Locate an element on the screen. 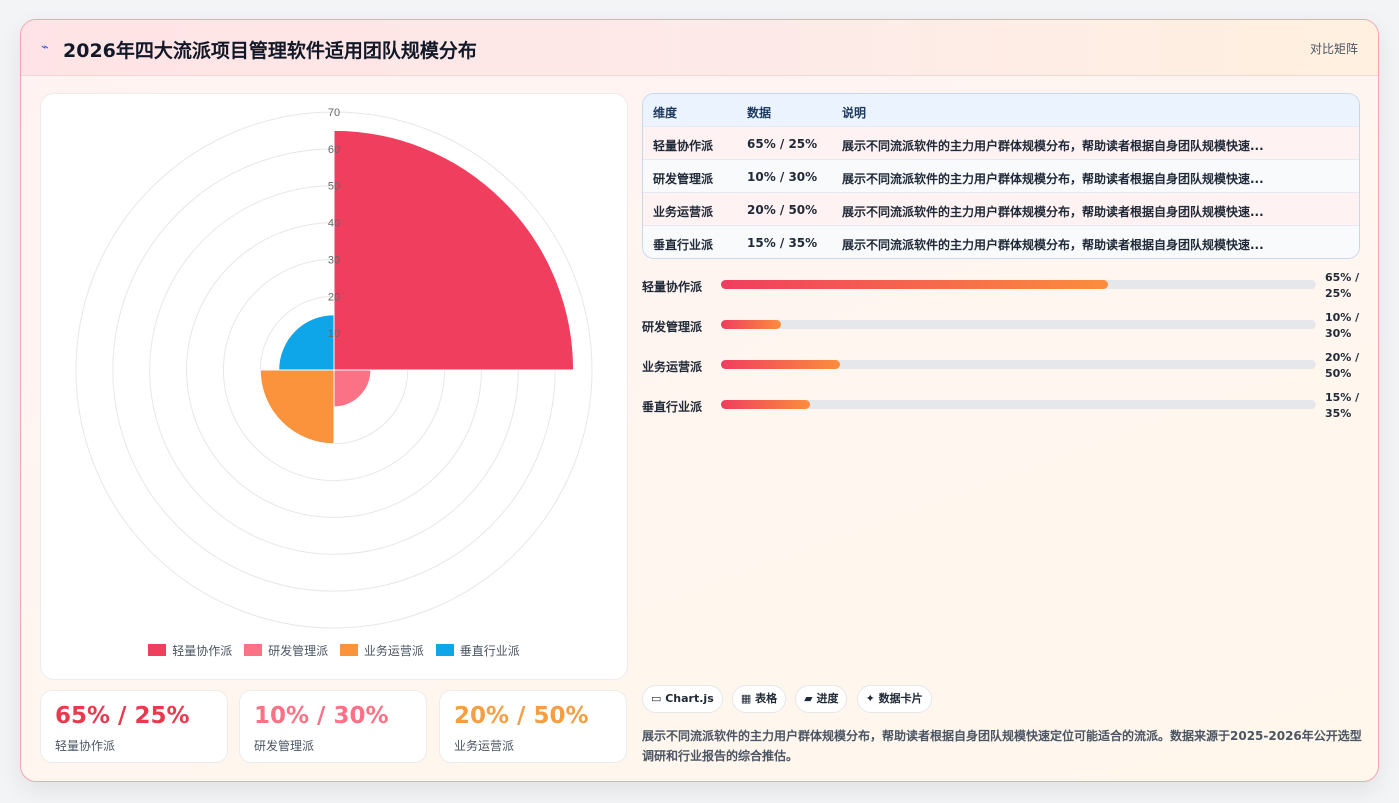 The width and height of the screenshot is (1399, 803). legend-item: 研发管理派 is located at coordinates (286, 650).